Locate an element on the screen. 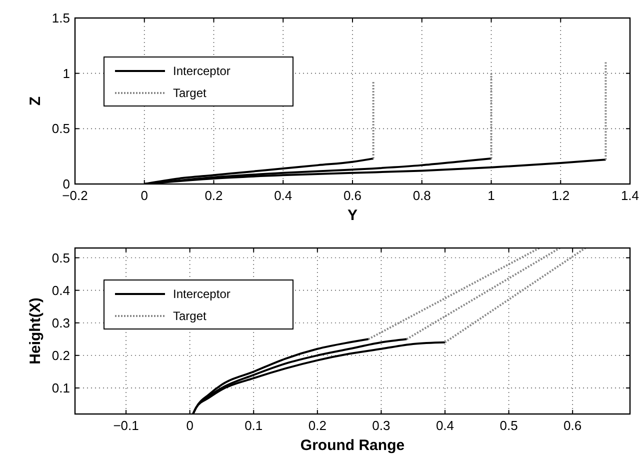 The height and width of the screenshot is (466, 641). y-tick-label: 0.3 is located at coordinates (61, 322).